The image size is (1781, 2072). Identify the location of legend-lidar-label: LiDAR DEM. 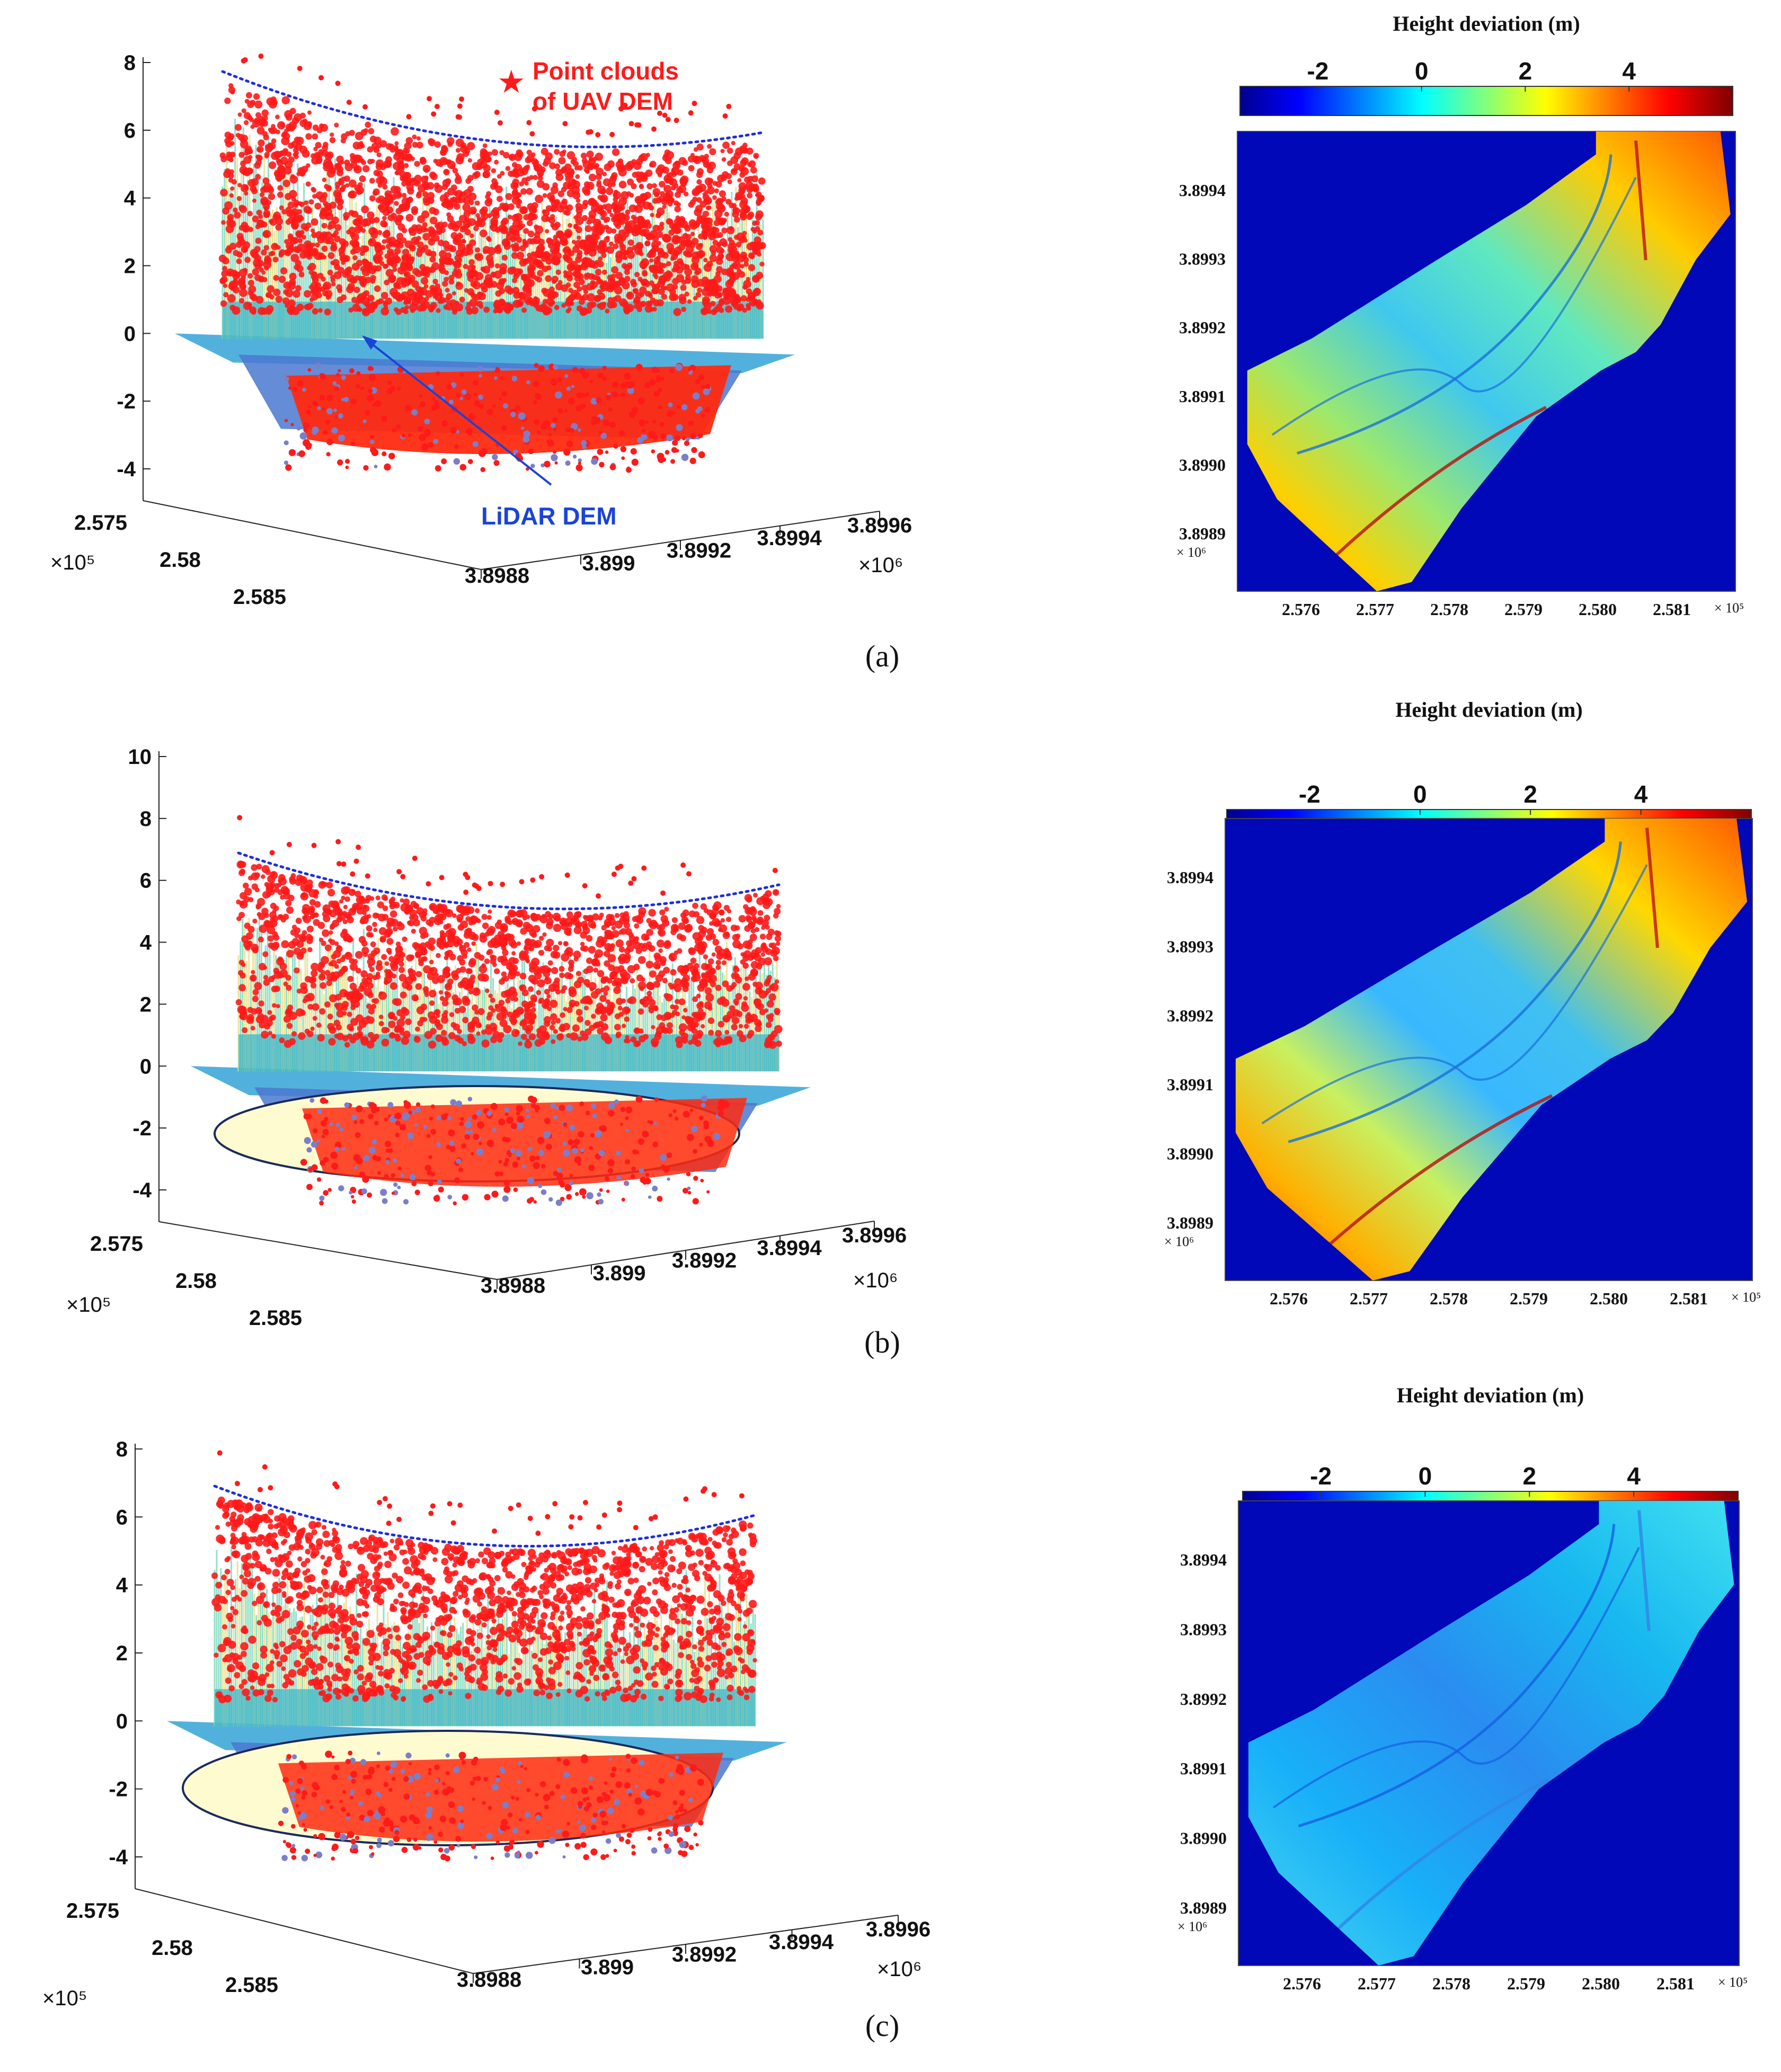
(549, 516).